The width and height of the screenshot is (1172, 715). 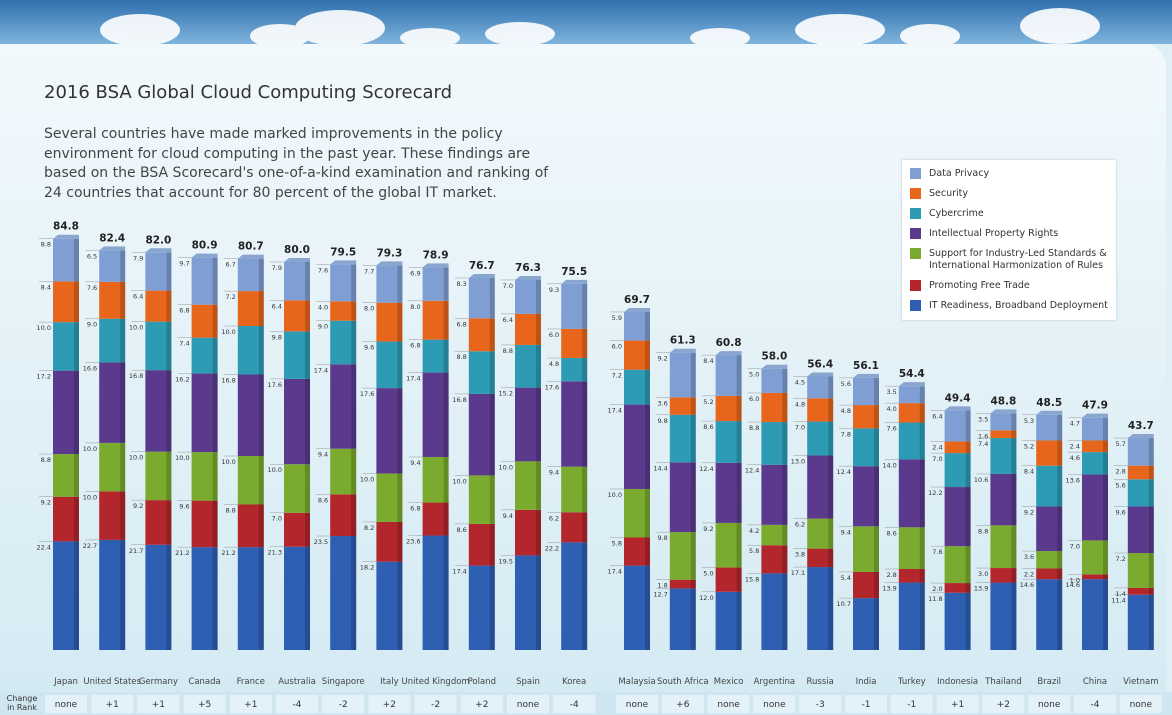 I want to click on segment-label: 8.6, so click(x=461, y=530).